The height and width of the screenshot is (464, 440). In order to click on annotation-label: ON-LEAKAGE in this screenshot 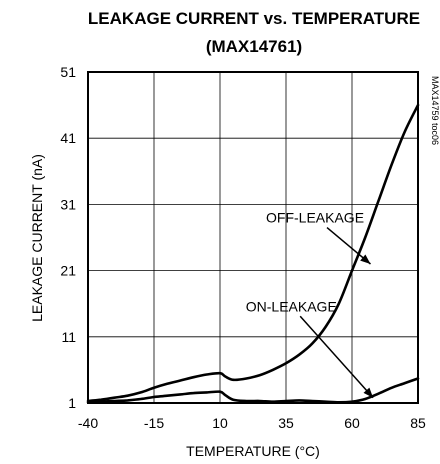, I will do `click(291, 306)`.